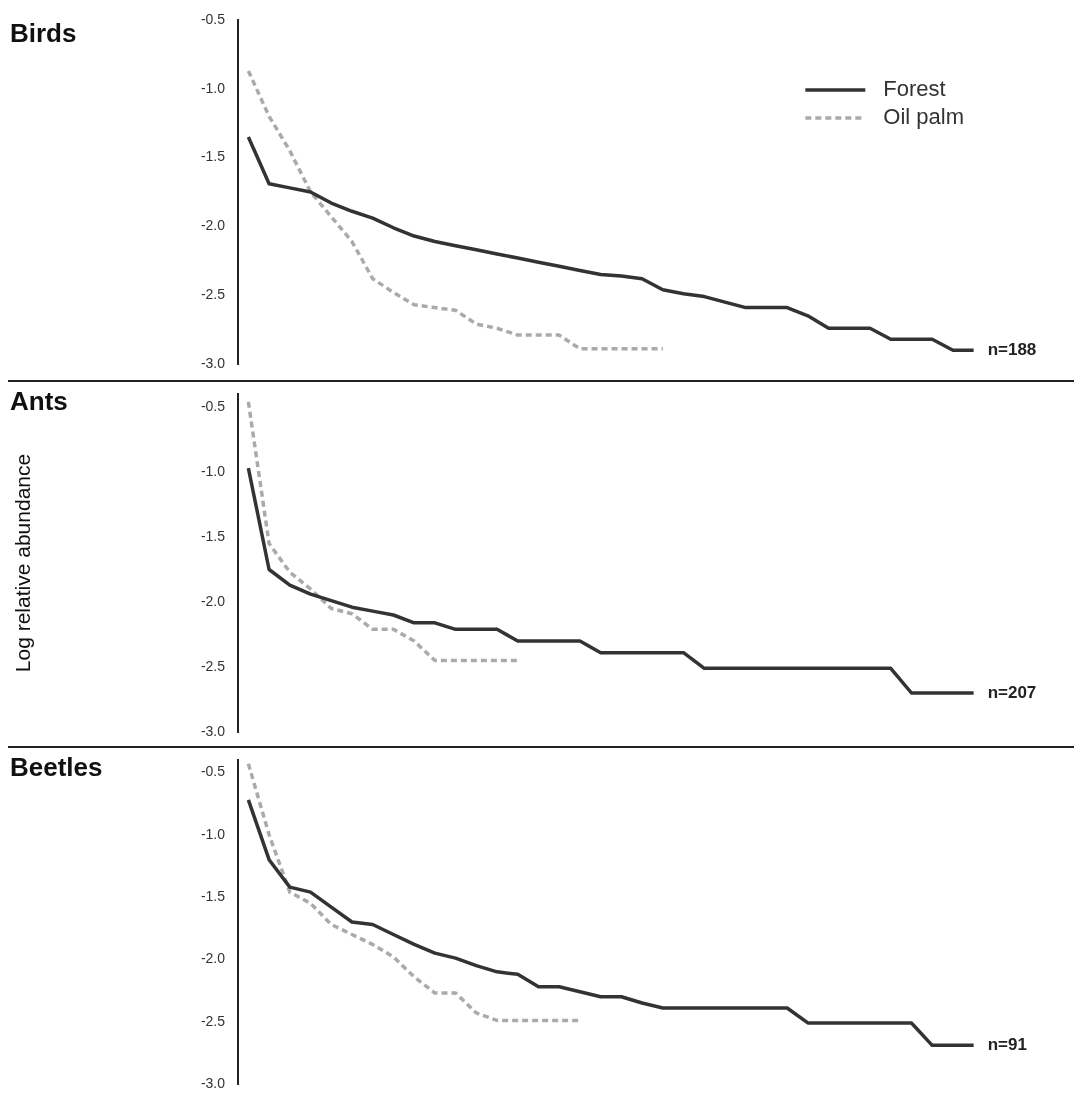 Image resolution: width=1082 pixels, height=1104 pixels. What do you see at coordinates (1012, 349) in the screenshot?
I see `text: n=188` at bounding box center [1012, 349].